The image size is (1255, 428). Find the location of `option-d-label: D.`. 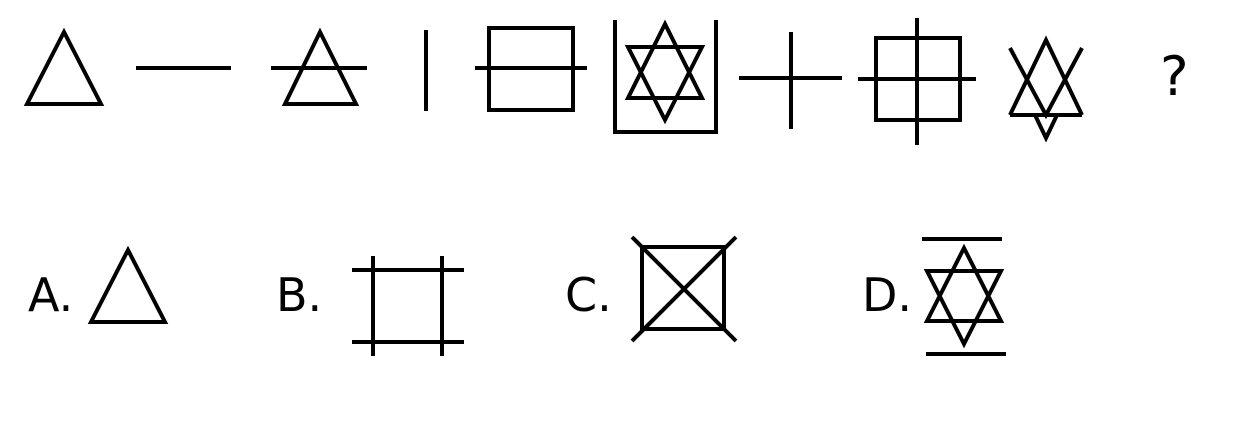

option-d-label: D. is located at coordinates (887, 295).